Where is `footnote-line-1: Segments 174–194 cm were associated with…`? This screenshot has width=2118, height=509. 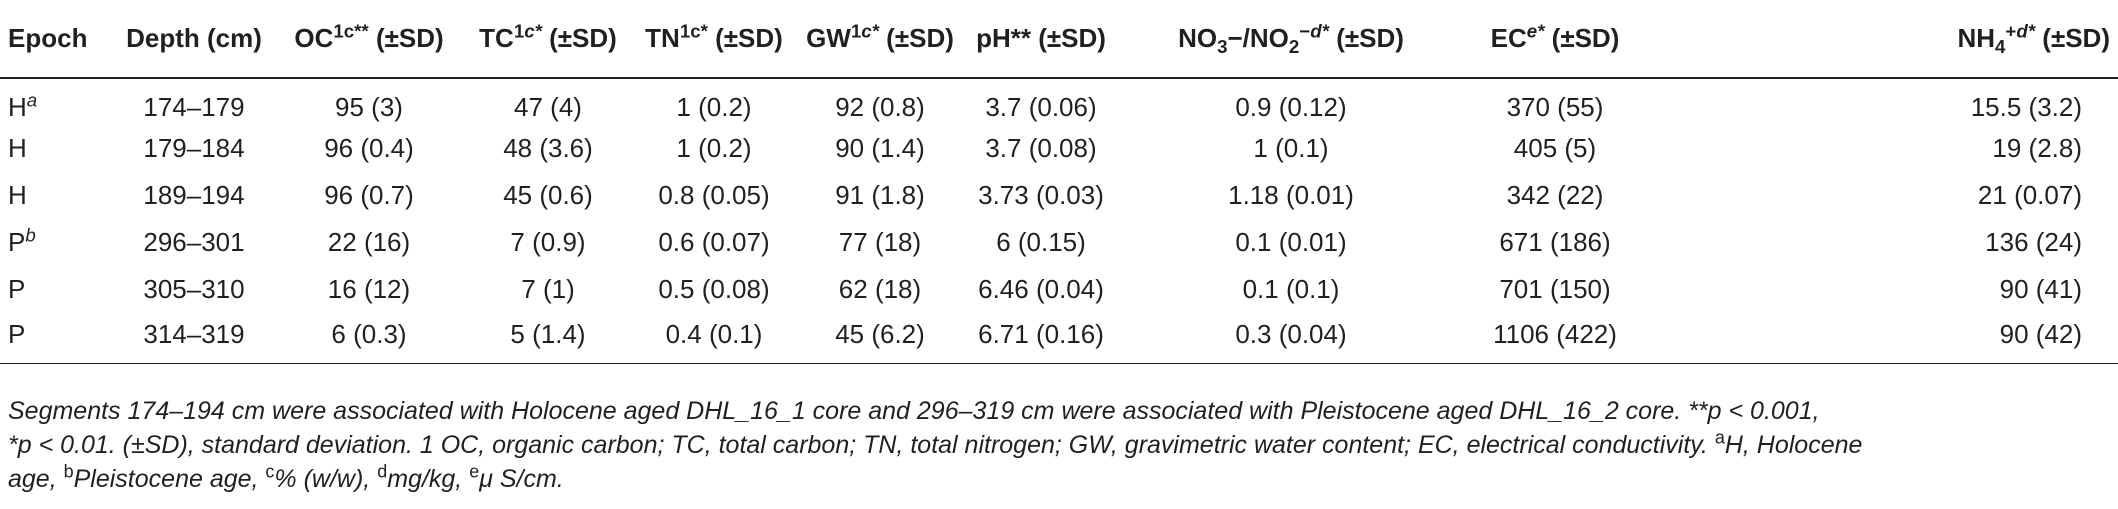 footnote-line-1: Segments 174–194 cm were associated with… is located at coordinates (914, 411).